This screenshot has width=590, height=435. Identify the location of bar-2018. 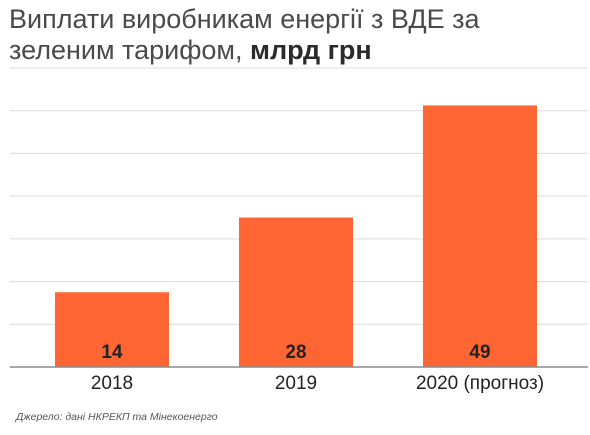
(112, 329).